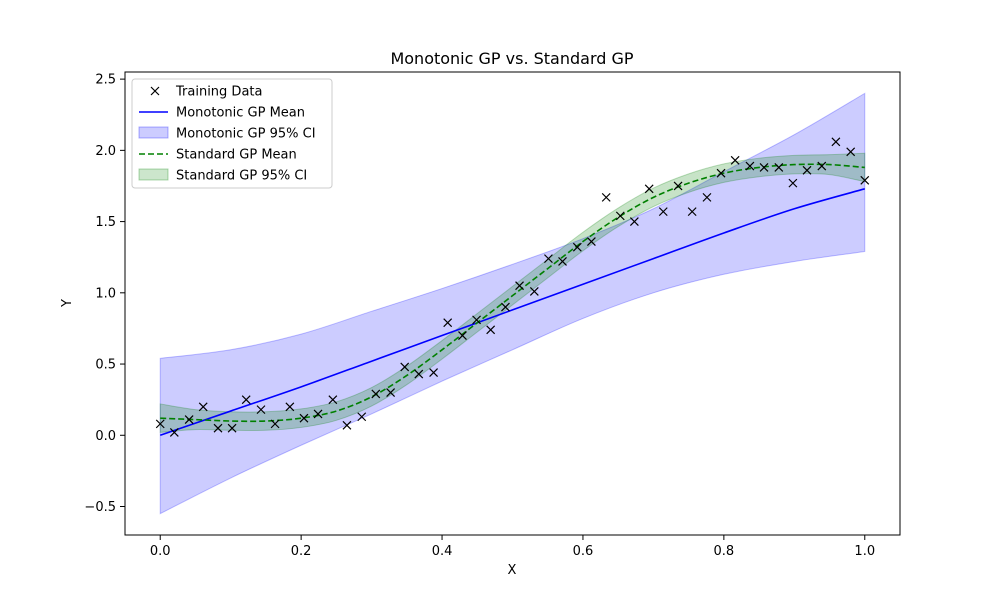  I want to click on x-tick-label: 0.0, so click(160, 551).